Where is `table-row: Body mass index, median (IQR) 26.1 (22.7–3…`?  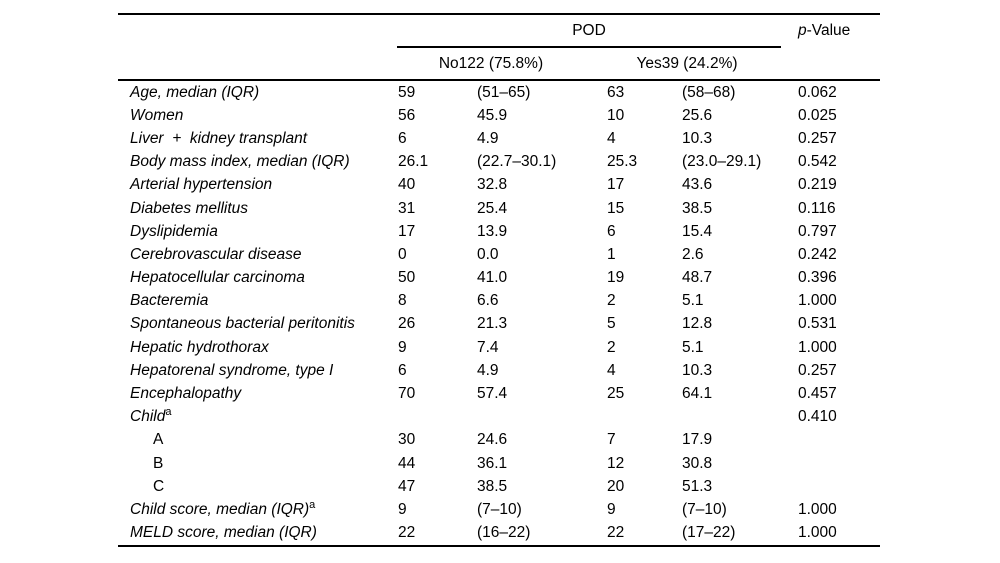 table-row: Body mass index, median (IQR) 26.1 (22.7–3… is located at coordinates (499, 162).